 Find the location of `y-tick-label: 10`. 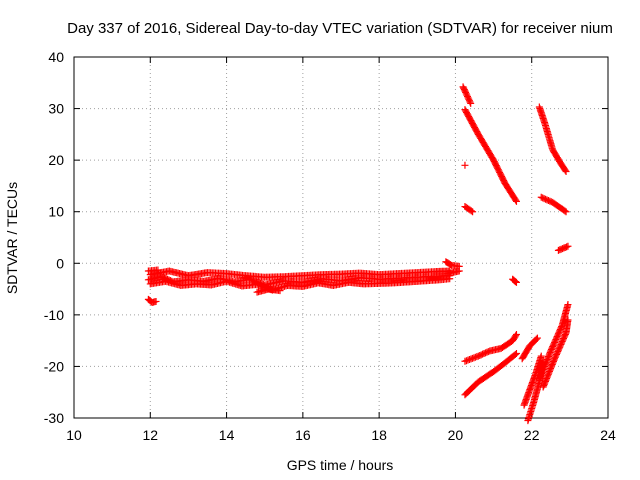

y-tick-label: 10 is located at coordinates (56, 212).